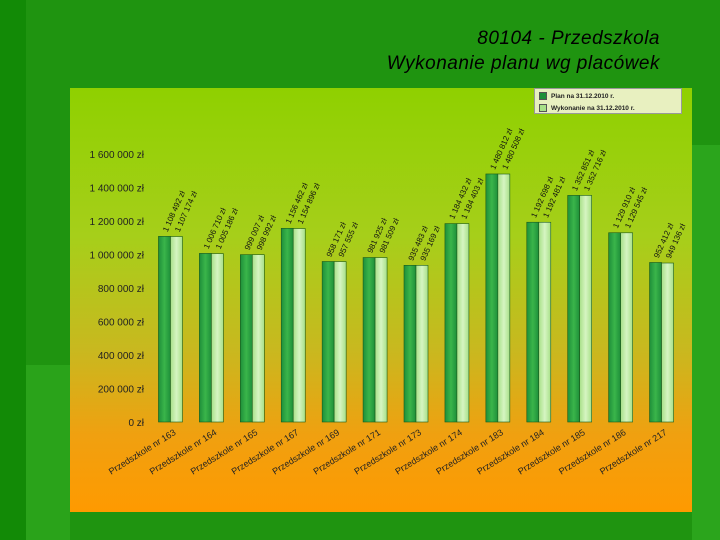  I want to click on x-tick-label: Przedszkole nr 165, so click(224, 451).